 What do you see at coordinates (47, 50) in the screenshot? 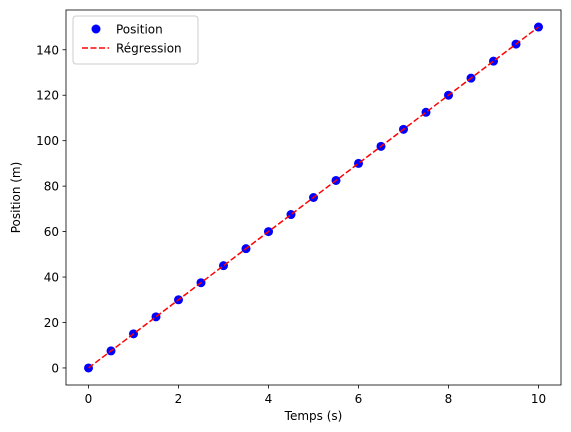
I see `y-tick-label: 140` at bounding box center [47, 50].